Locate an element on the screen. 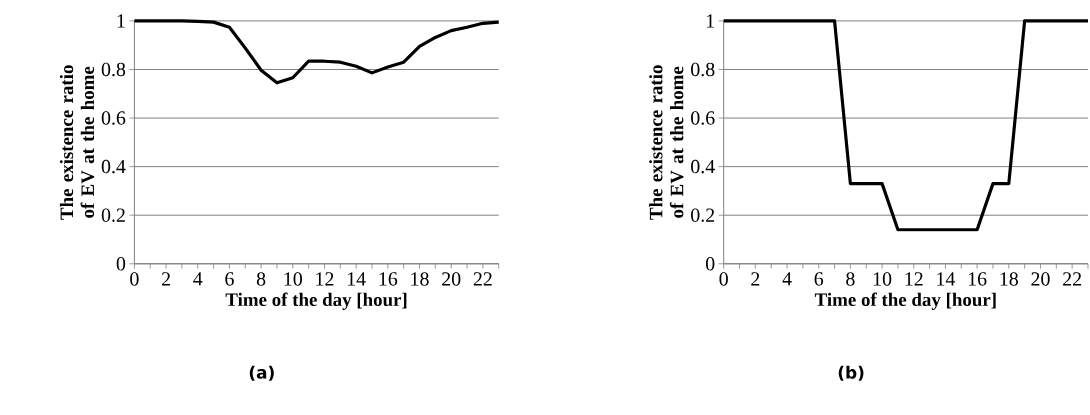  text: (b) is located at coordinates (851, 373).